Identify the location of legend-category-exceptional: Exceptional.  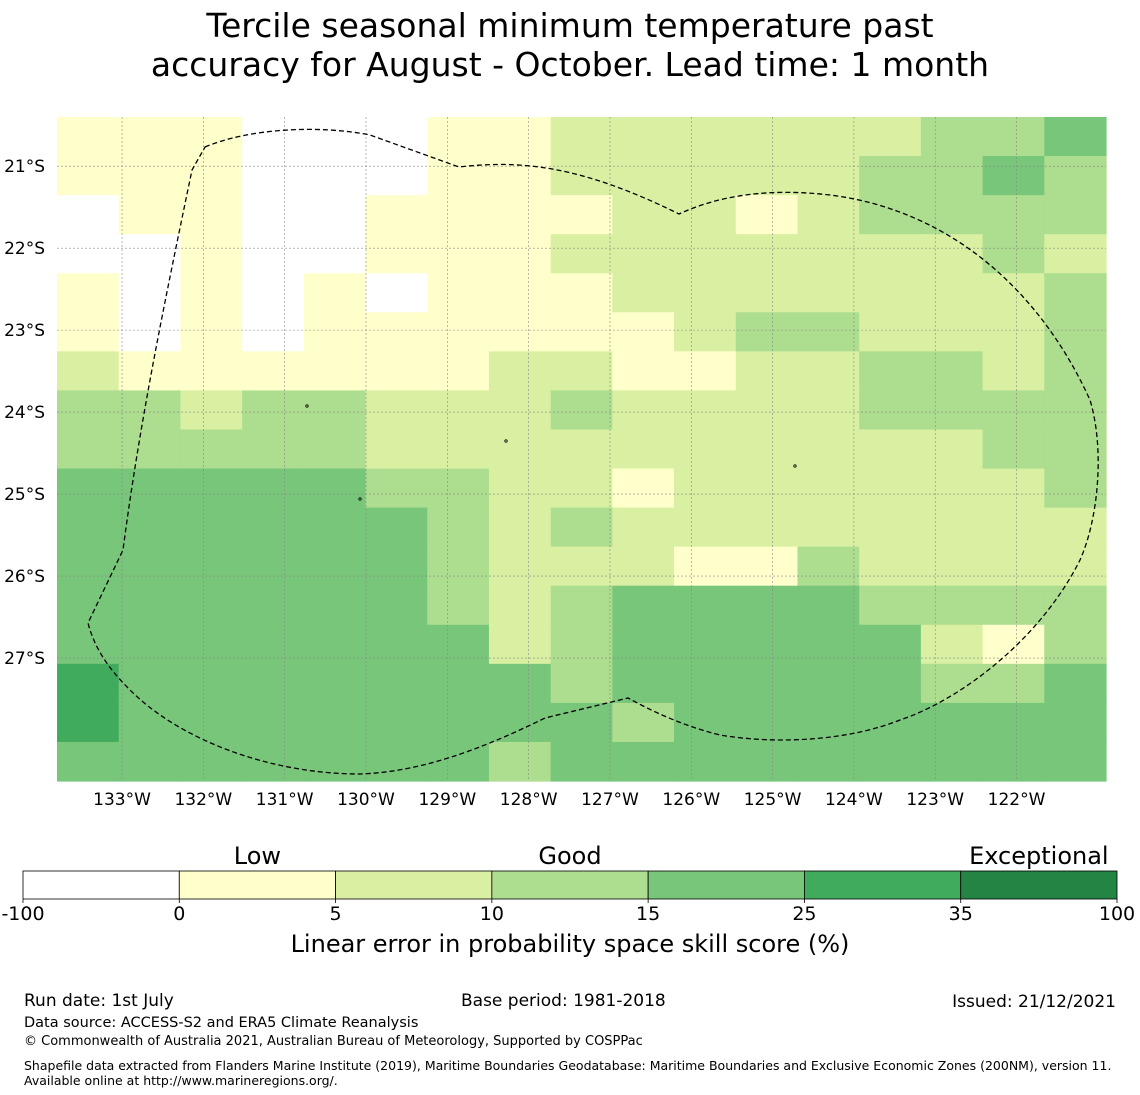
(1039, 856).